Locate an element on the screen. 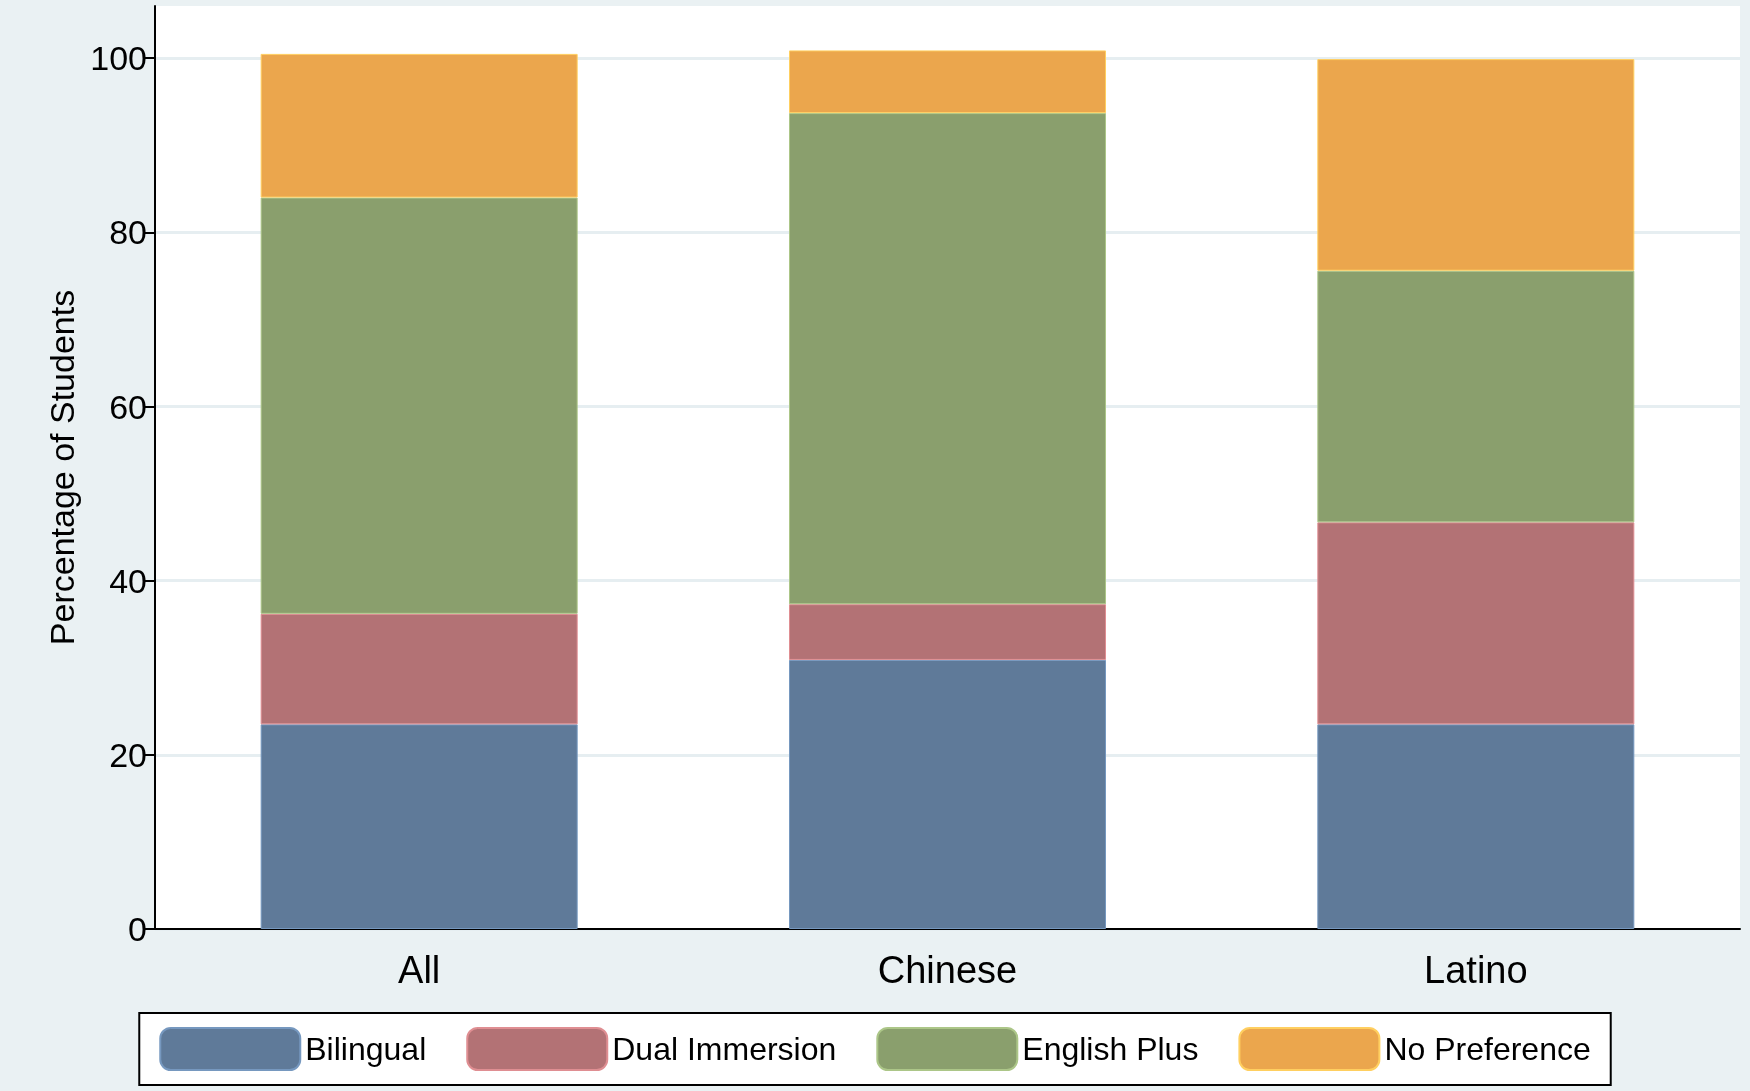 The width and height of the screenshot is (1750, 1091). y-tick-label: 100 is located at coordinates (118, 58).